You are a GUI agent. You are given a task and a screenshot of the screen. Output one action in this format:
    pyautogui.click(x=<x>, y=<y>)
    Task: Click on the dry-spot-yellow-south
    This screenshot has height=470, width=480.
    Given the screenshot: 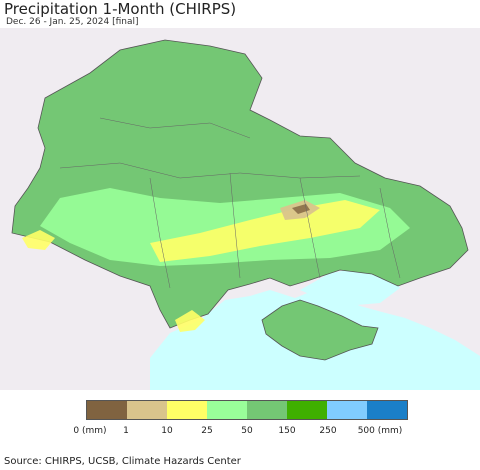 What is the action you would take?
    pyautogui.click(x=190, y=321)
    